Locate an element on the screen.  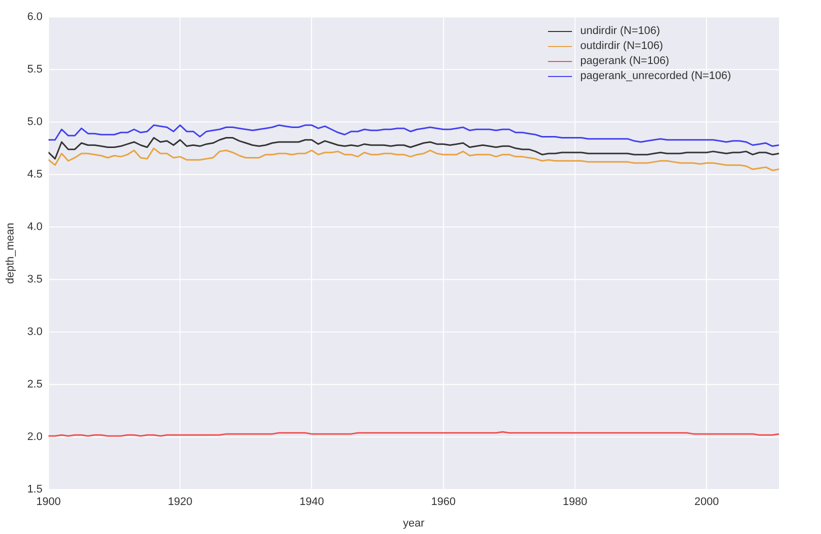
x-tick-label: 1960 is located at coordinates (443, 502).